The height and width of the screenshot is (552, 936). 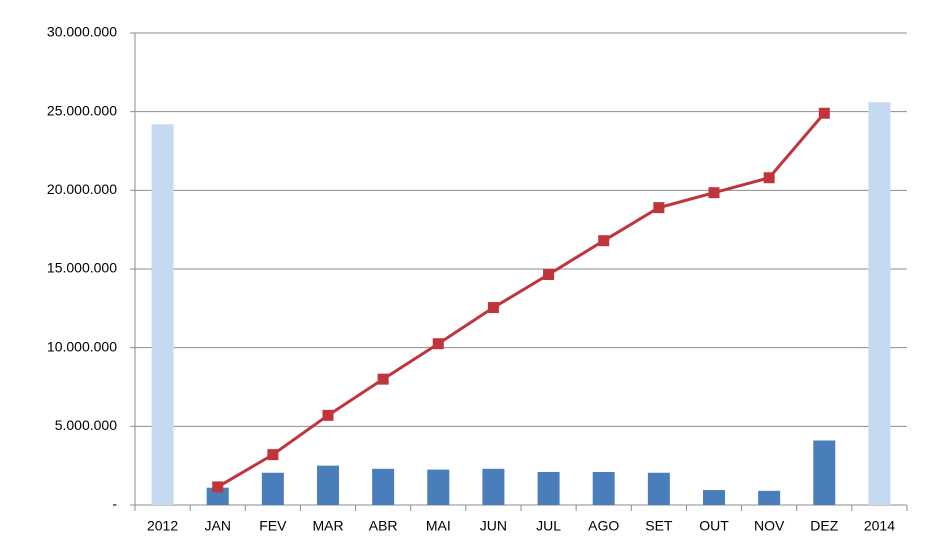 What do you see at coordinates (82, 189) in the screenshot?
I see `y-tick-label: 20.000.000` at bounding box center [82, 189].